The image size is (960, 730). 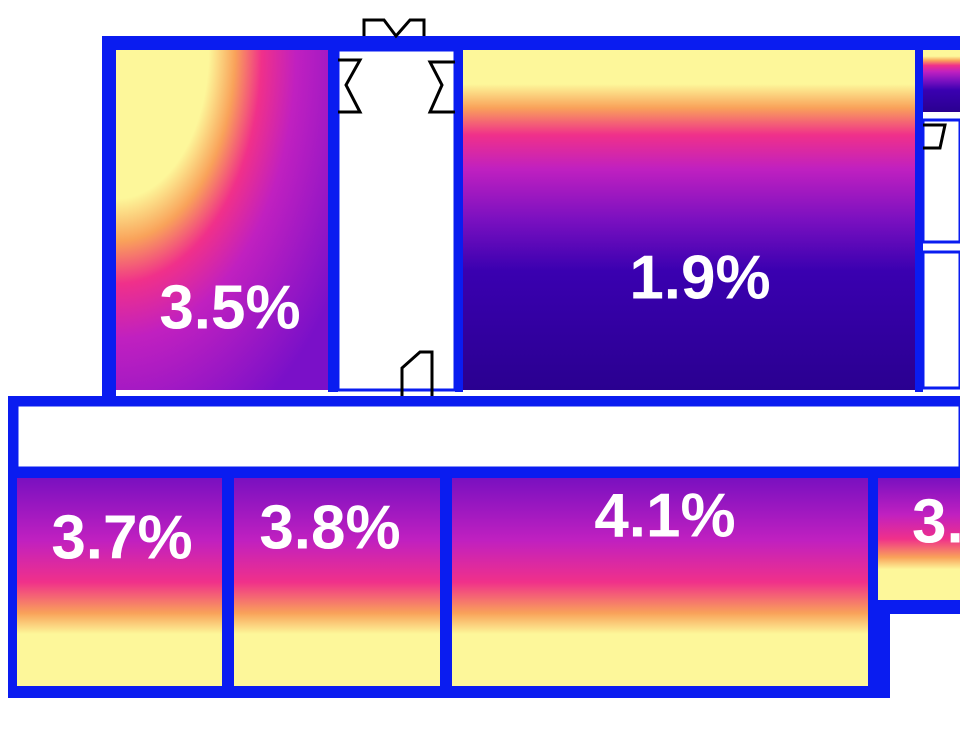 What do you see at coordinates (664, 515) in the screenshot?
I see `room-label: 4.1%` at bounding box center [664, 515].